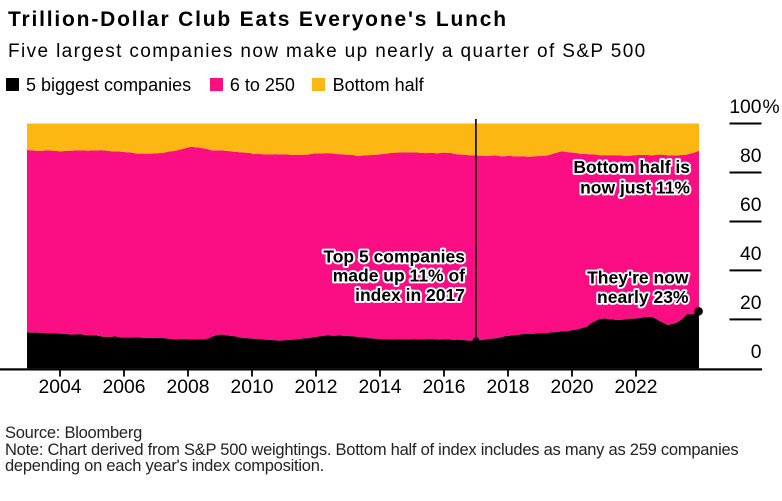  Describe the element at coordinates (316, 387) in the screenshot. I see `svg-text: 2012` at that location.